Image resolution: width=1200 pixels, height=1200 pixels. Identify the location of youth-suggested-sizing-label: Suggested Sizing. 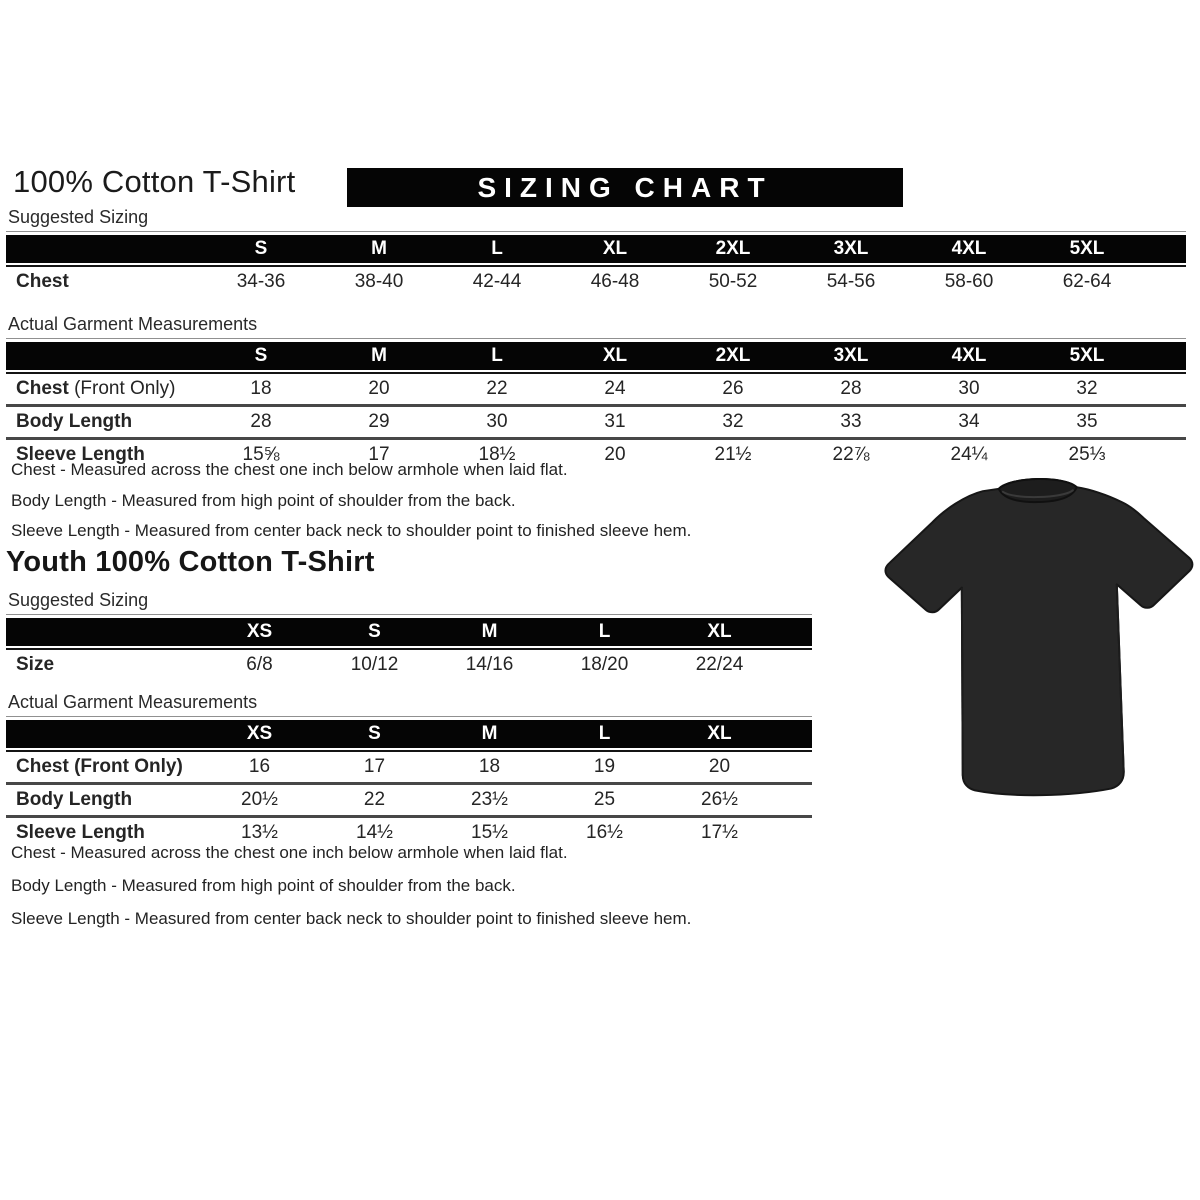
(409, 602).